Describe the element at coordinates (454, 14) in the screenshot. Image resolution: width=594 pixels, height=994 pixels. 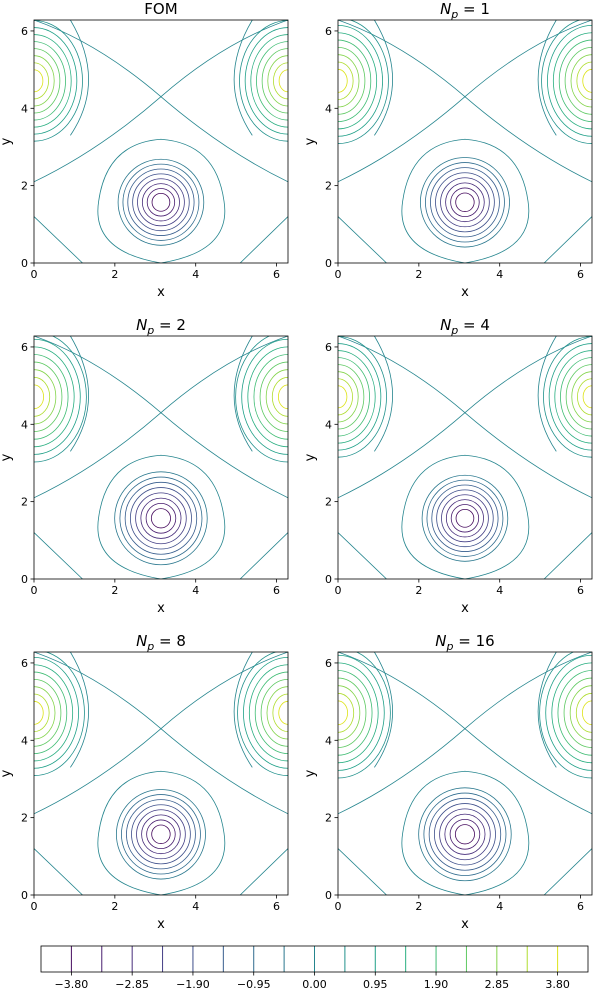
I see `title-sub: p` at that location.